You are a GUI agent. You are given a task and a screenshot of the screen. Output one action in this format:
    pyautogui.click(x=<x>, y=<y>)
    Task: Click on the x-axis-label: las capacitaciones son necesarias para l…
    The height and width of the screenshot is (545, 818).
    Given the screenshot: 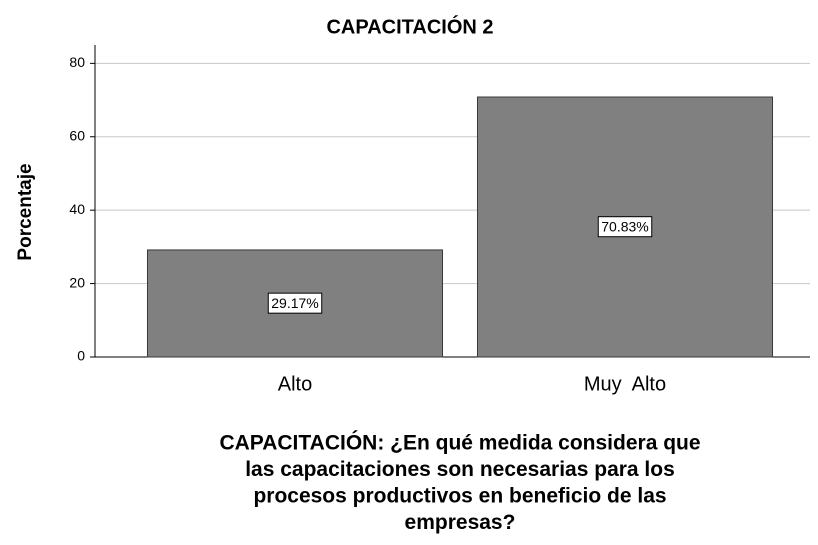 What is the action you would take?
    pyautogui.click(x=460, y=469)
    